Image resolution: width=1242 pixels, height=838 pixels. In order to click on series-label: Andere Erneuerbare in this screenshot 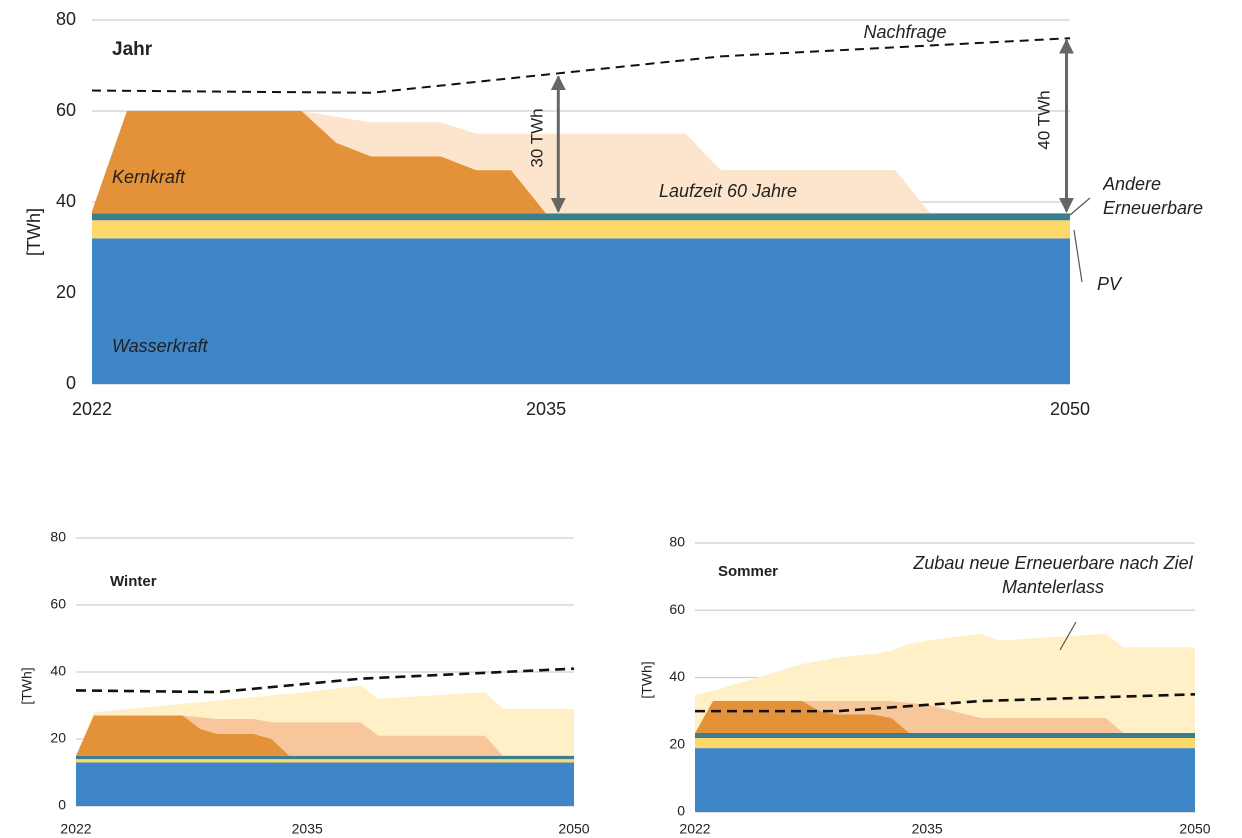, I will do `click(1153, 196)`.